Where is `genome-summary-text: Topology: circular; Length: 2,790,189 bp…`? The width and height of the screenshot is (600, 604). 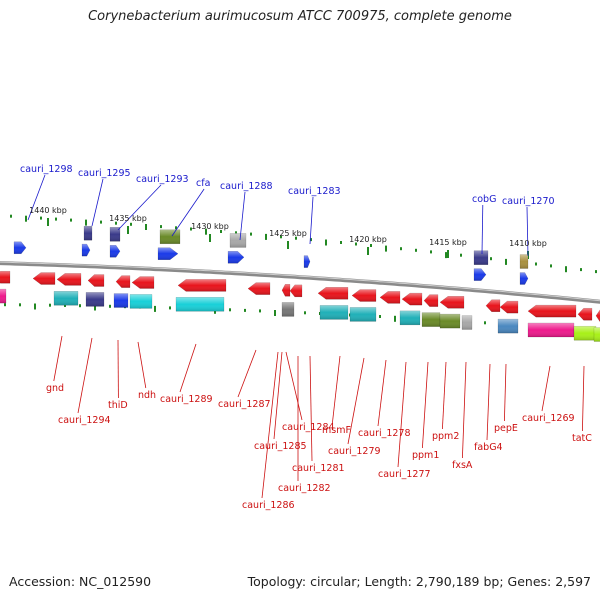
genome-summary-text: Topology: circular; Length: 2,790,189 bp… is located at coordinates (419, 581).